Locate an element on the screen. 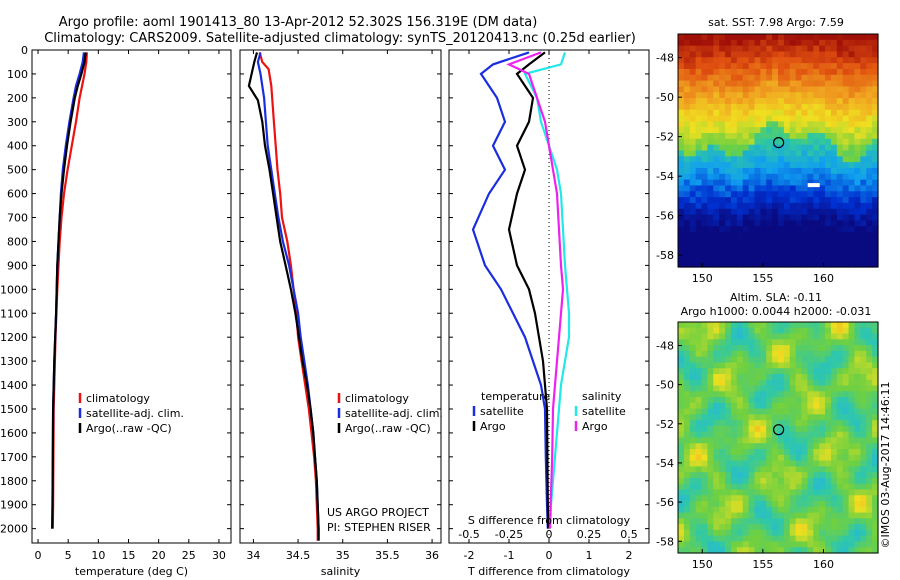 This screenshot has width=900, height=580. map-y-tick-label: -52 is located at coordinates (665, 424).